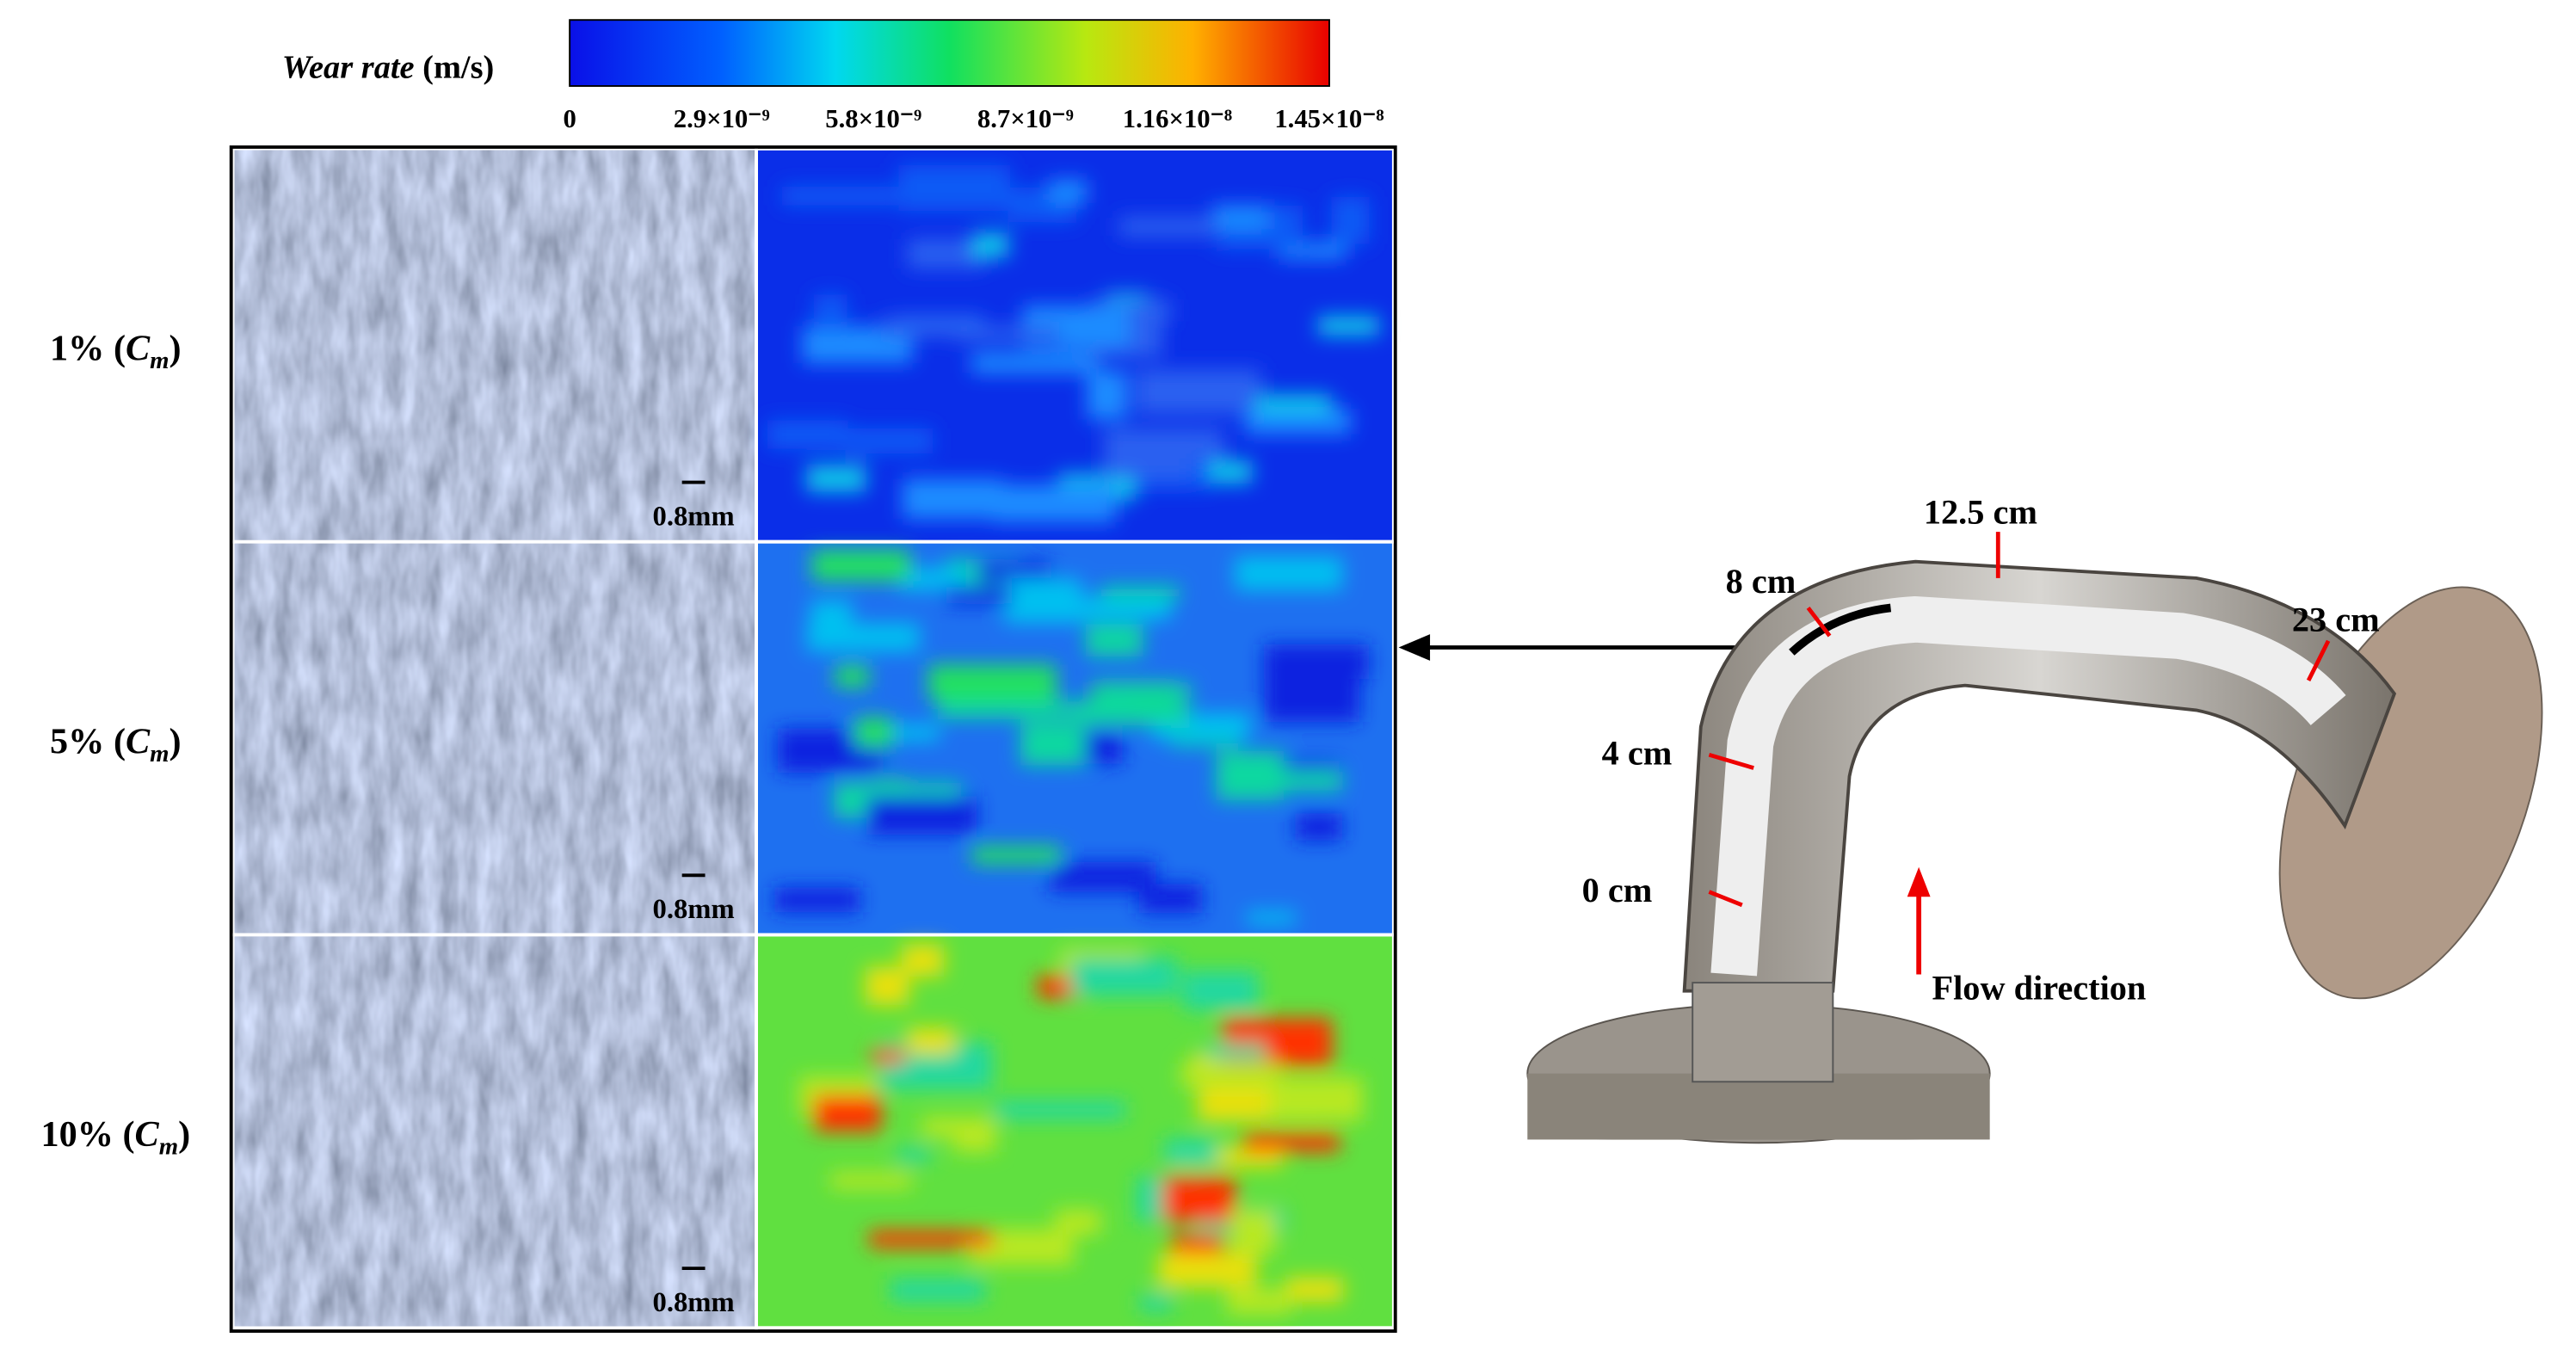 This screenshot has width=2576, height=1356. I want to click on colorbar-tick-label: 1.45×10⁻⁸, so click(1329, 118).